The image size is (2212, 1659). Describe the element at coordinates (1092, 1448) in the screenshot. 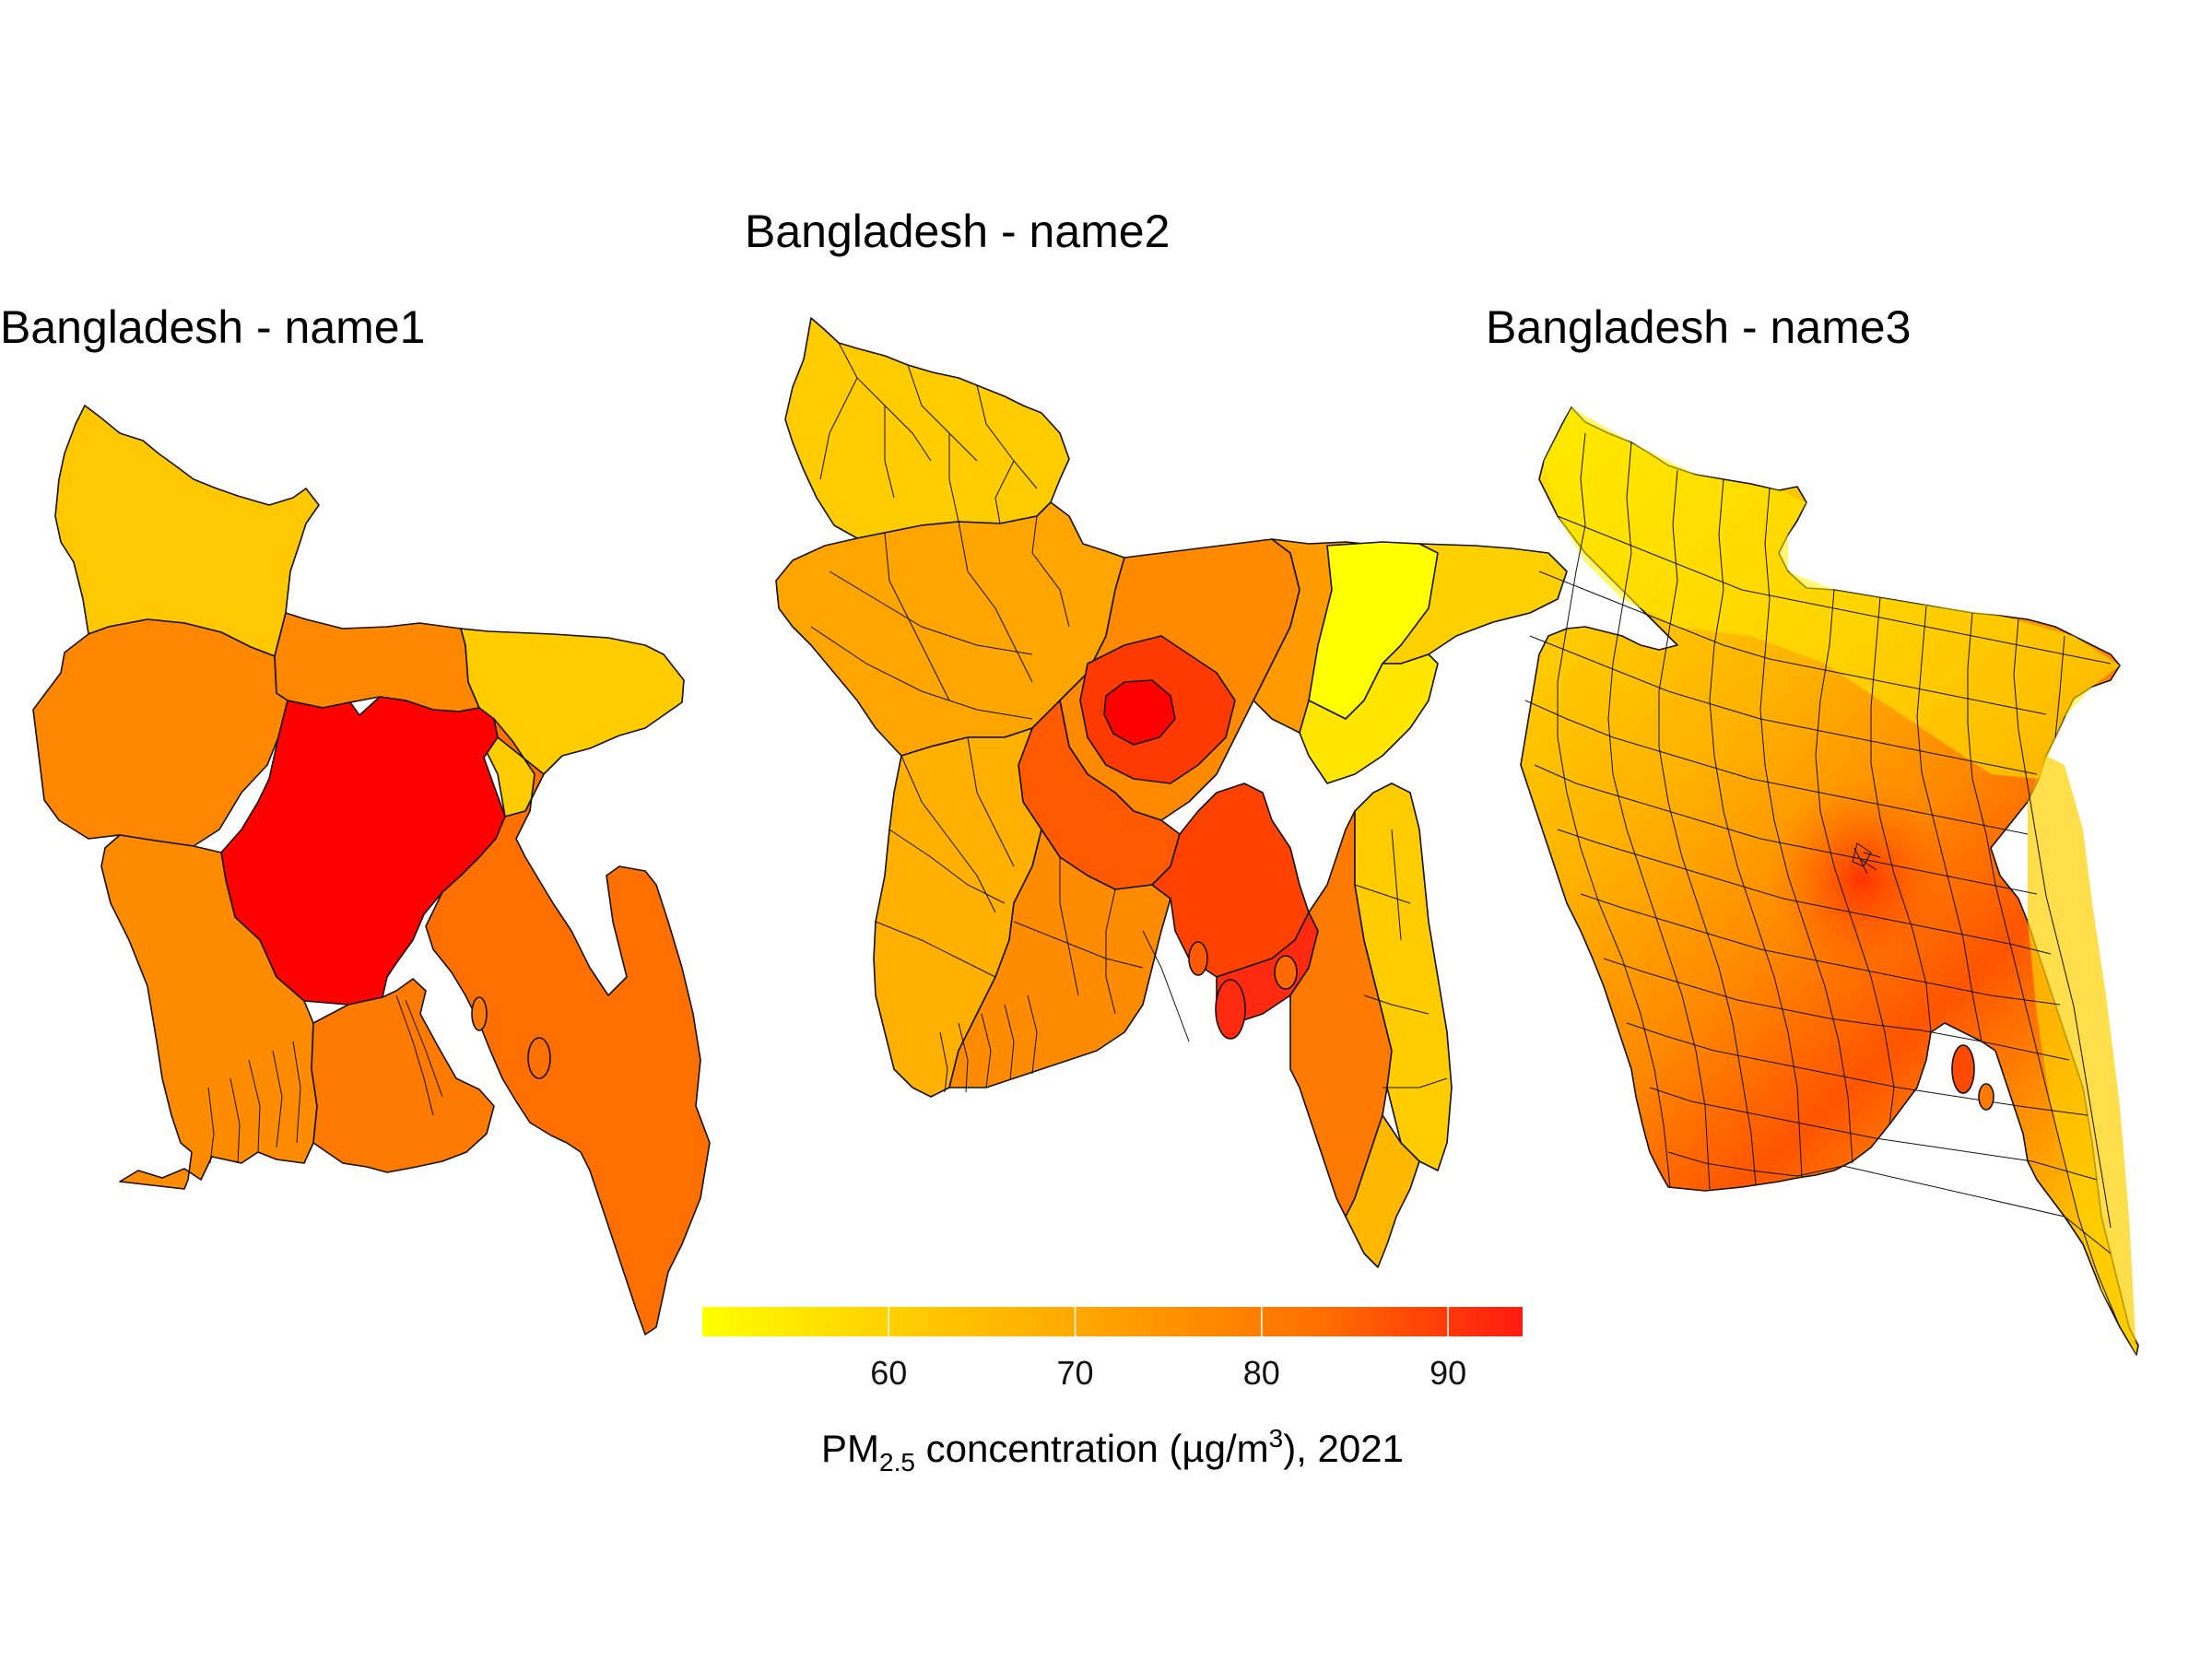

I see `legend-title-rest: concentration (µg/m` at that location.